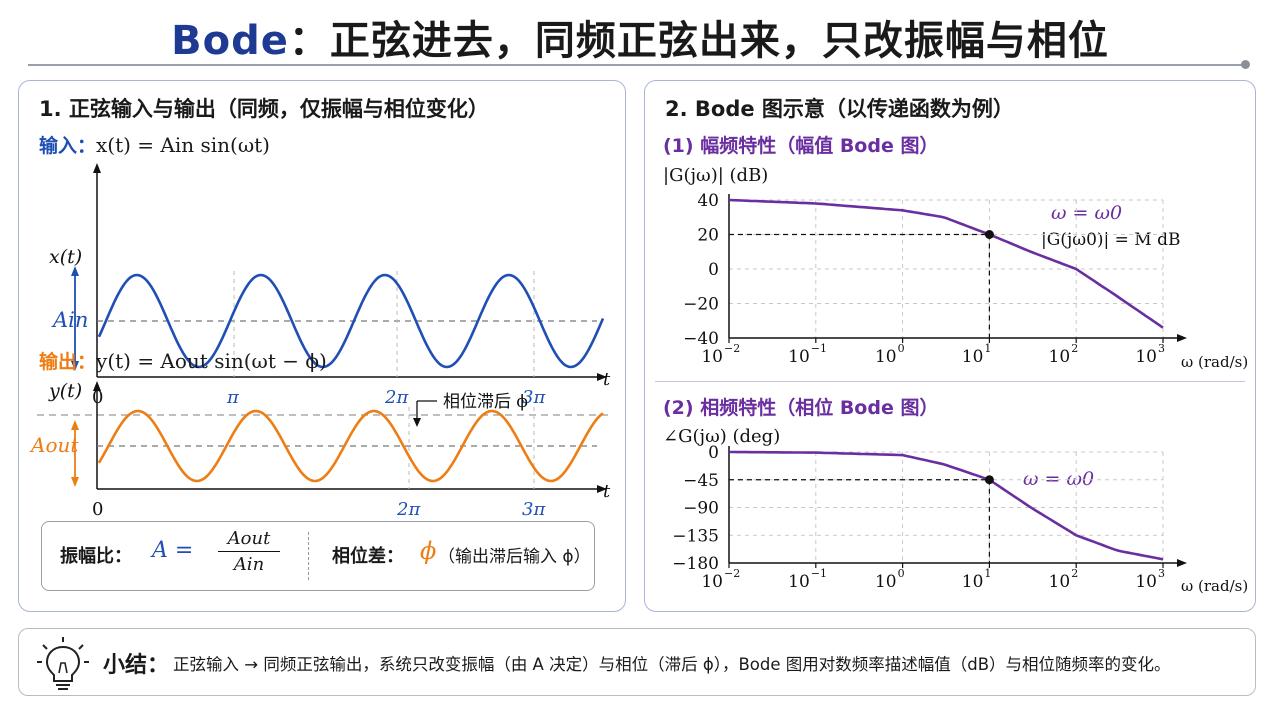  Describe the element at coordinates (485, 402) in the screenshot. I see `lag-annotation: 相位滞后 ϕ` at that location.